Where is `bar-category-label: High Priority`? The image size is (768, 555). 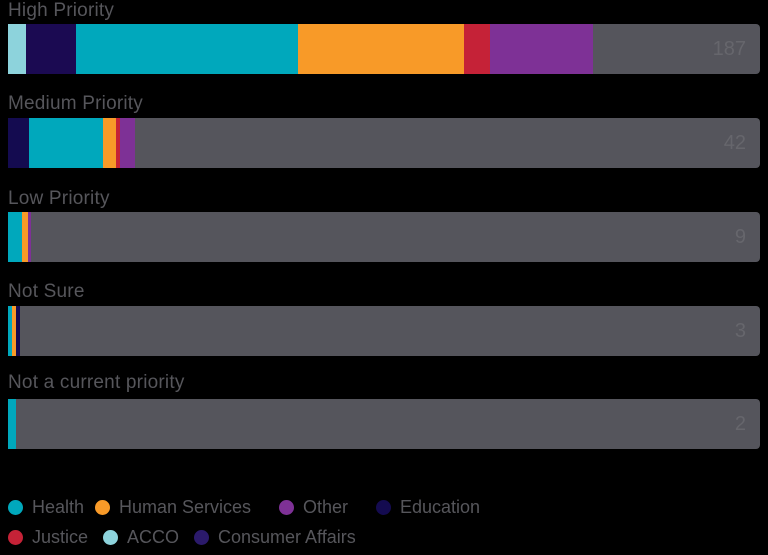 bar-category-label: High Priority is located at coordinates (61, 10).